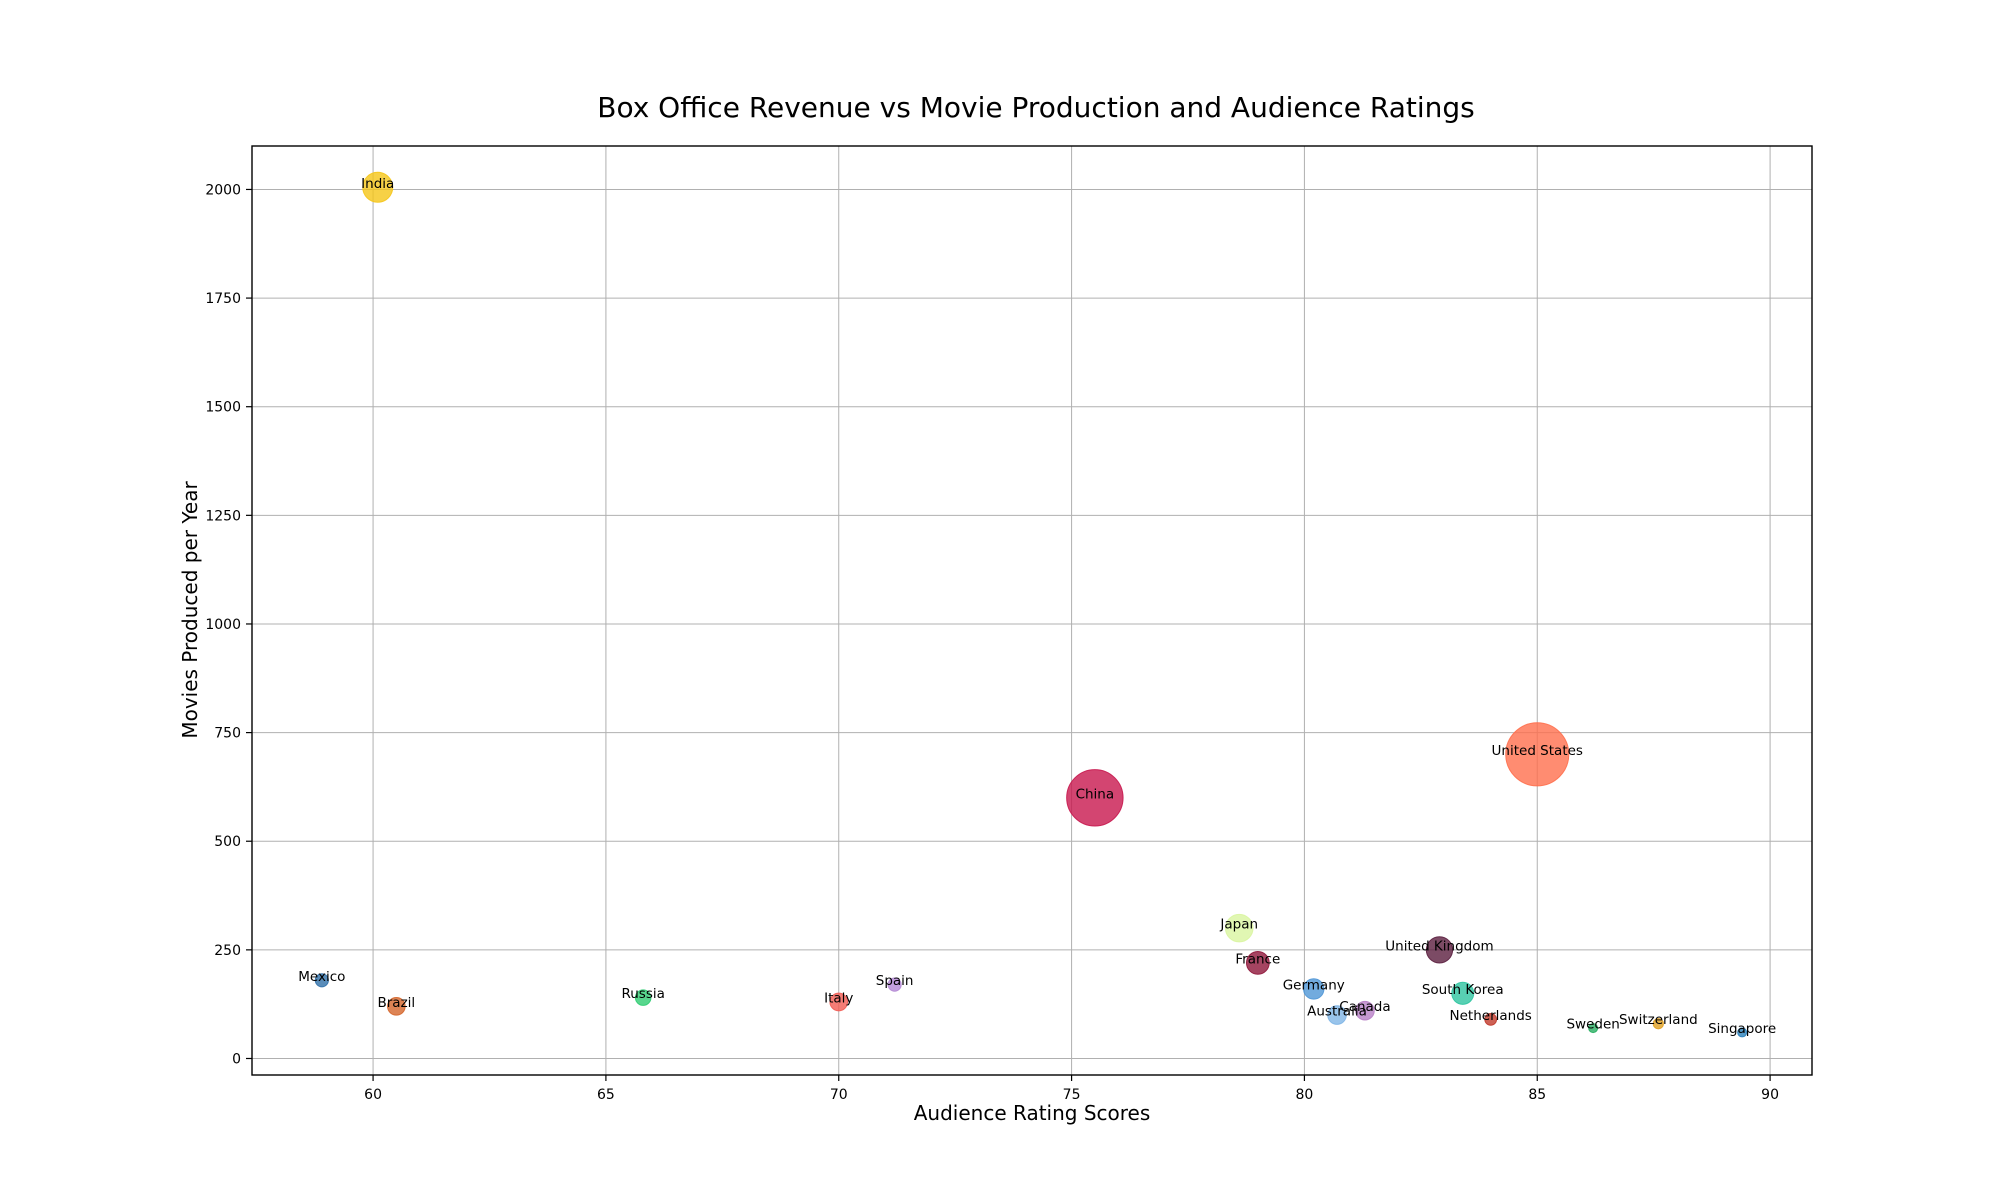  Describe the element at coordinates (236, 1059) in the screenshot. I see `y-tick-label: 0` at that location.